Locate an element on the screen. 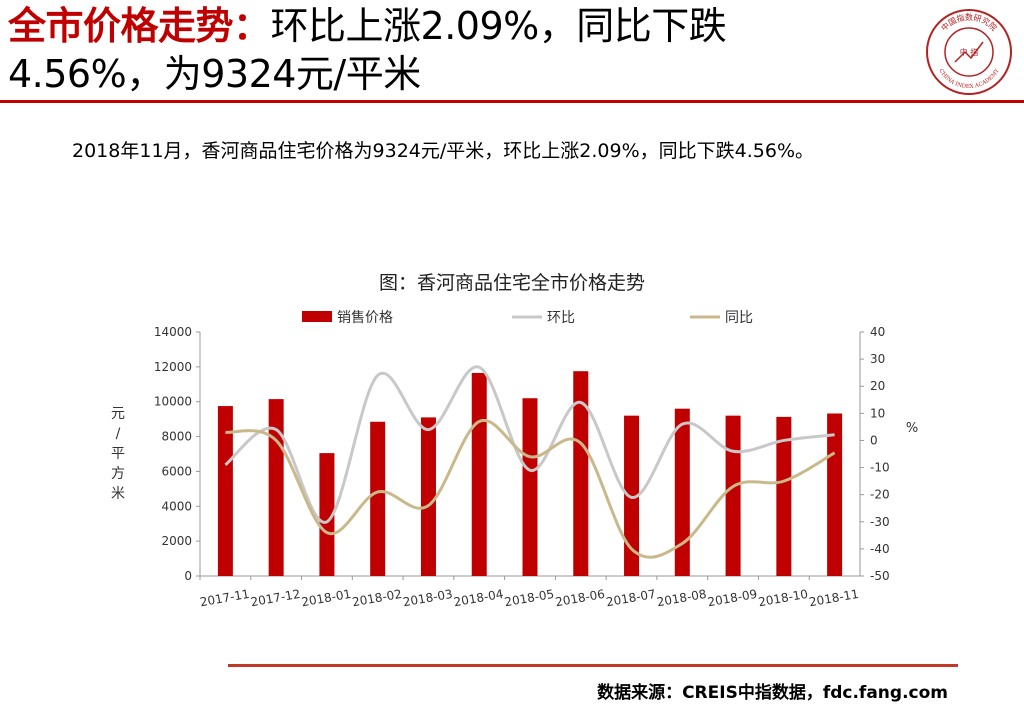  legend-price-swatch is located at coordinates (317, 316).